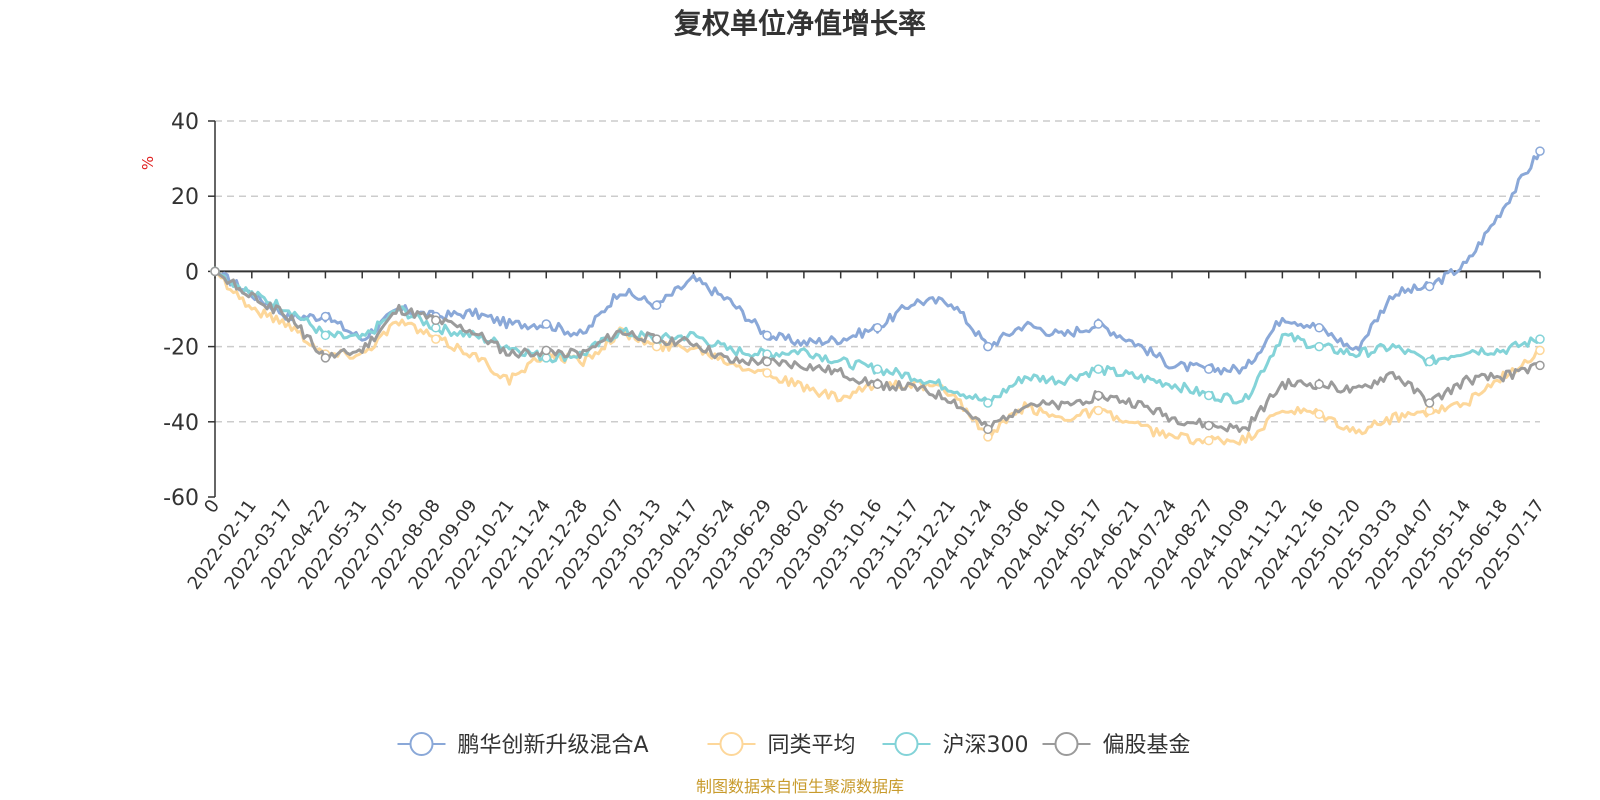 Image resolution: width=1600 pixels, height=800 pixels. Describe the element at coordinates (800, 786) in the screenshot. I see `data-source-note: 制图数据来自恒生聚源数据库` at that location.